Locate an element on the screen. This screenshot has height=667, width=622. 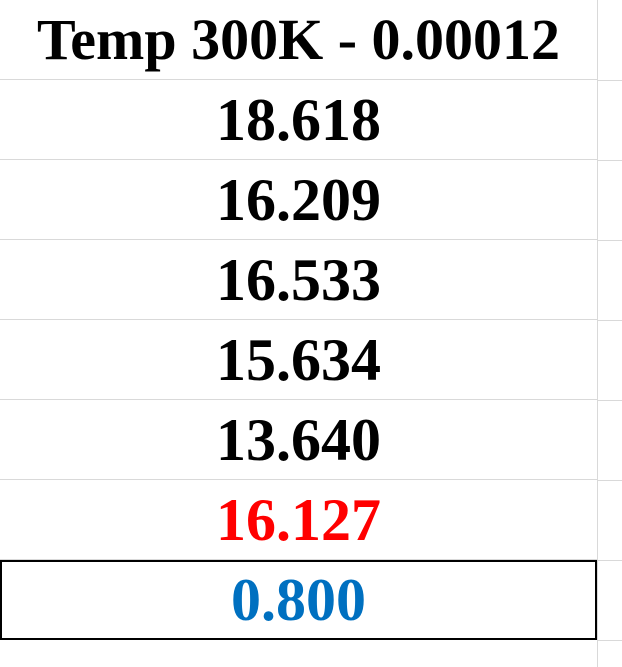
highlight-value-cell: 16.127 is located at coordinates (298, 520).